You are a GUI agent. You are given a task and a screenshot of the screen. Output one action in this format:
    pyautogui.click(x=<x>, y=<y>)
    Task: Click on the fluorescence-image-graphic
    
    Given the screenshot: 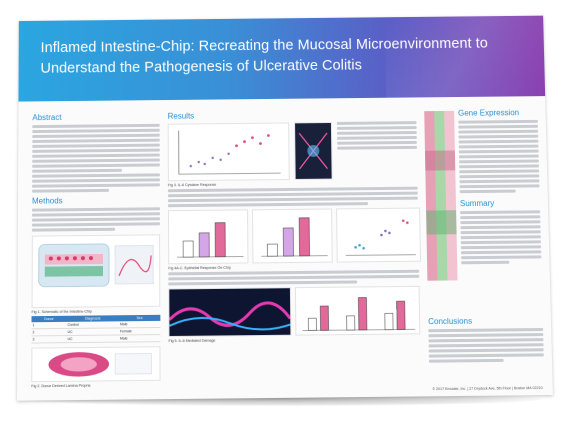 What is the action you would take?
    pyautogui.click(x=229, y=312)
    